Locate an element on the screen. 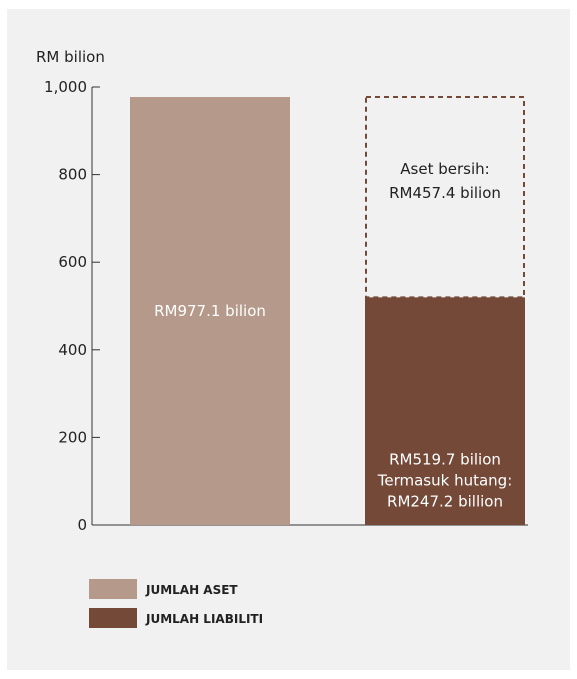 The image size is (577, 679). legend-label: JUMLAH LIABILITI is located at coordinates (204, 619).